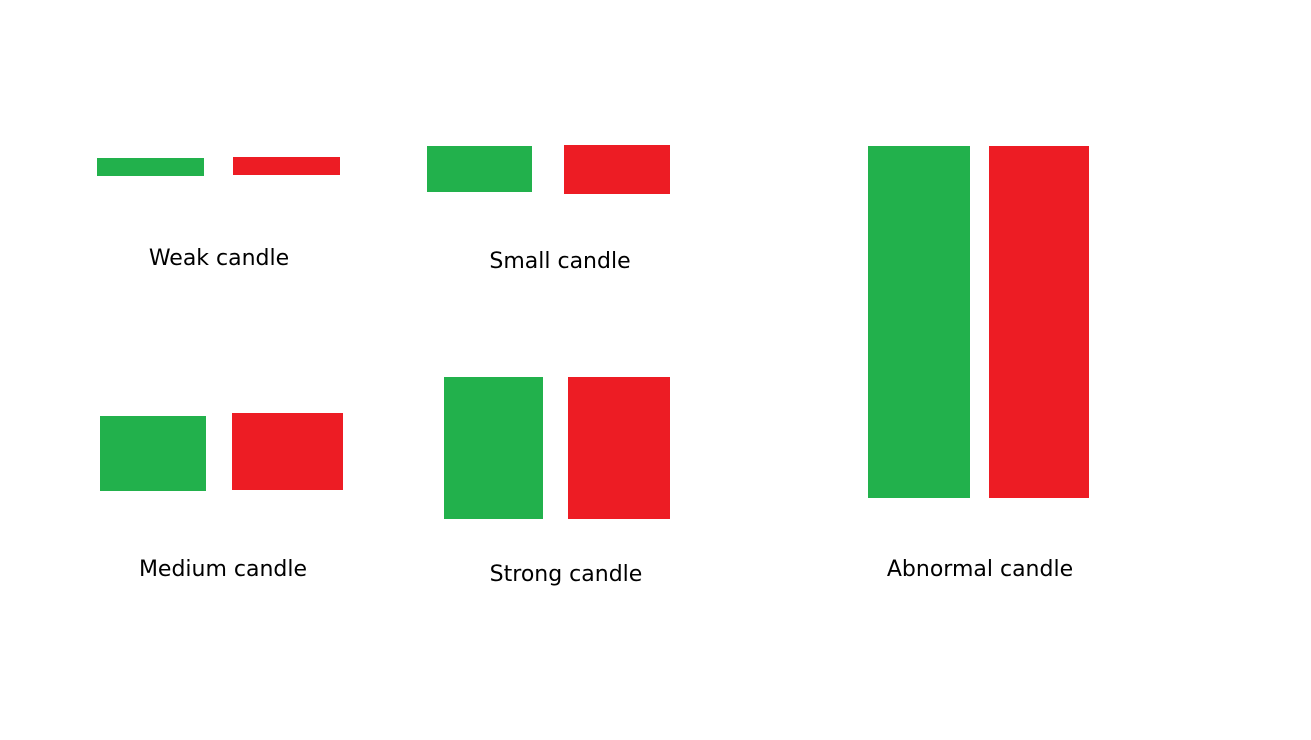 This screenshot has width=1311, height=740. What do you see at coordinates (493, 448) in the screenshot?
I see `strong-bullish-candle` at bounding box center [493, 448].